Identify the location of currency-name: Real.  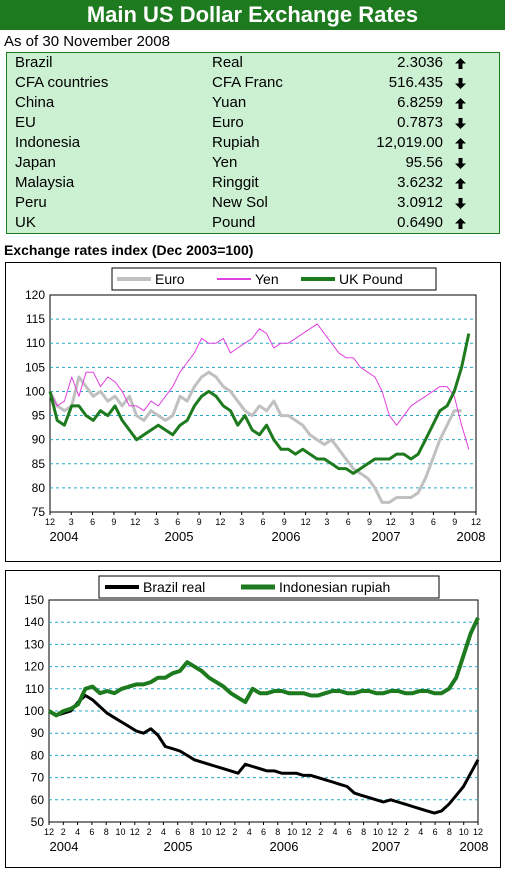
(227, 62).